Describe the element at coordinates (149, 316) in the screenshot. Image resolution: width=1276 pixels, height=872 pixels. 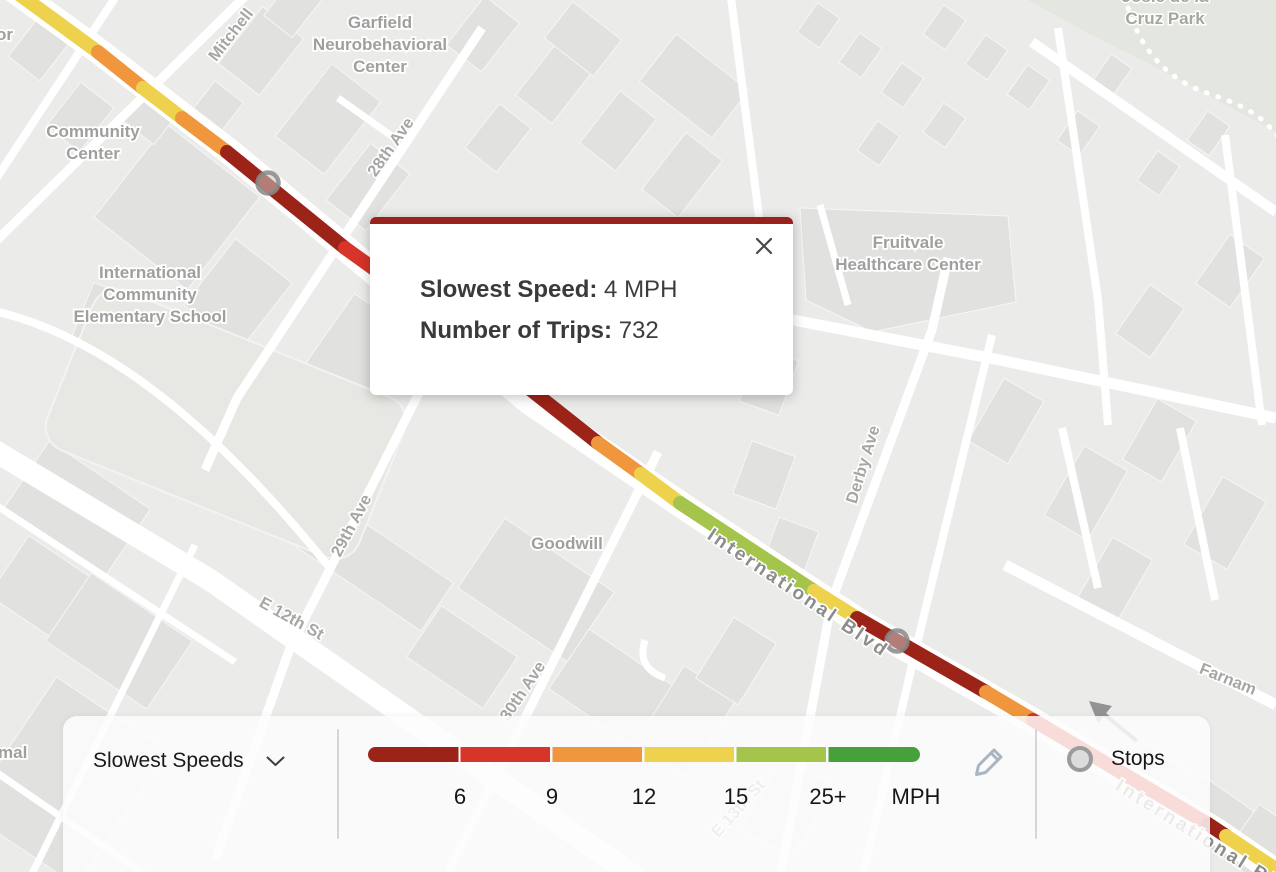
I see `map-label-school-3: Elementary School` at that location.